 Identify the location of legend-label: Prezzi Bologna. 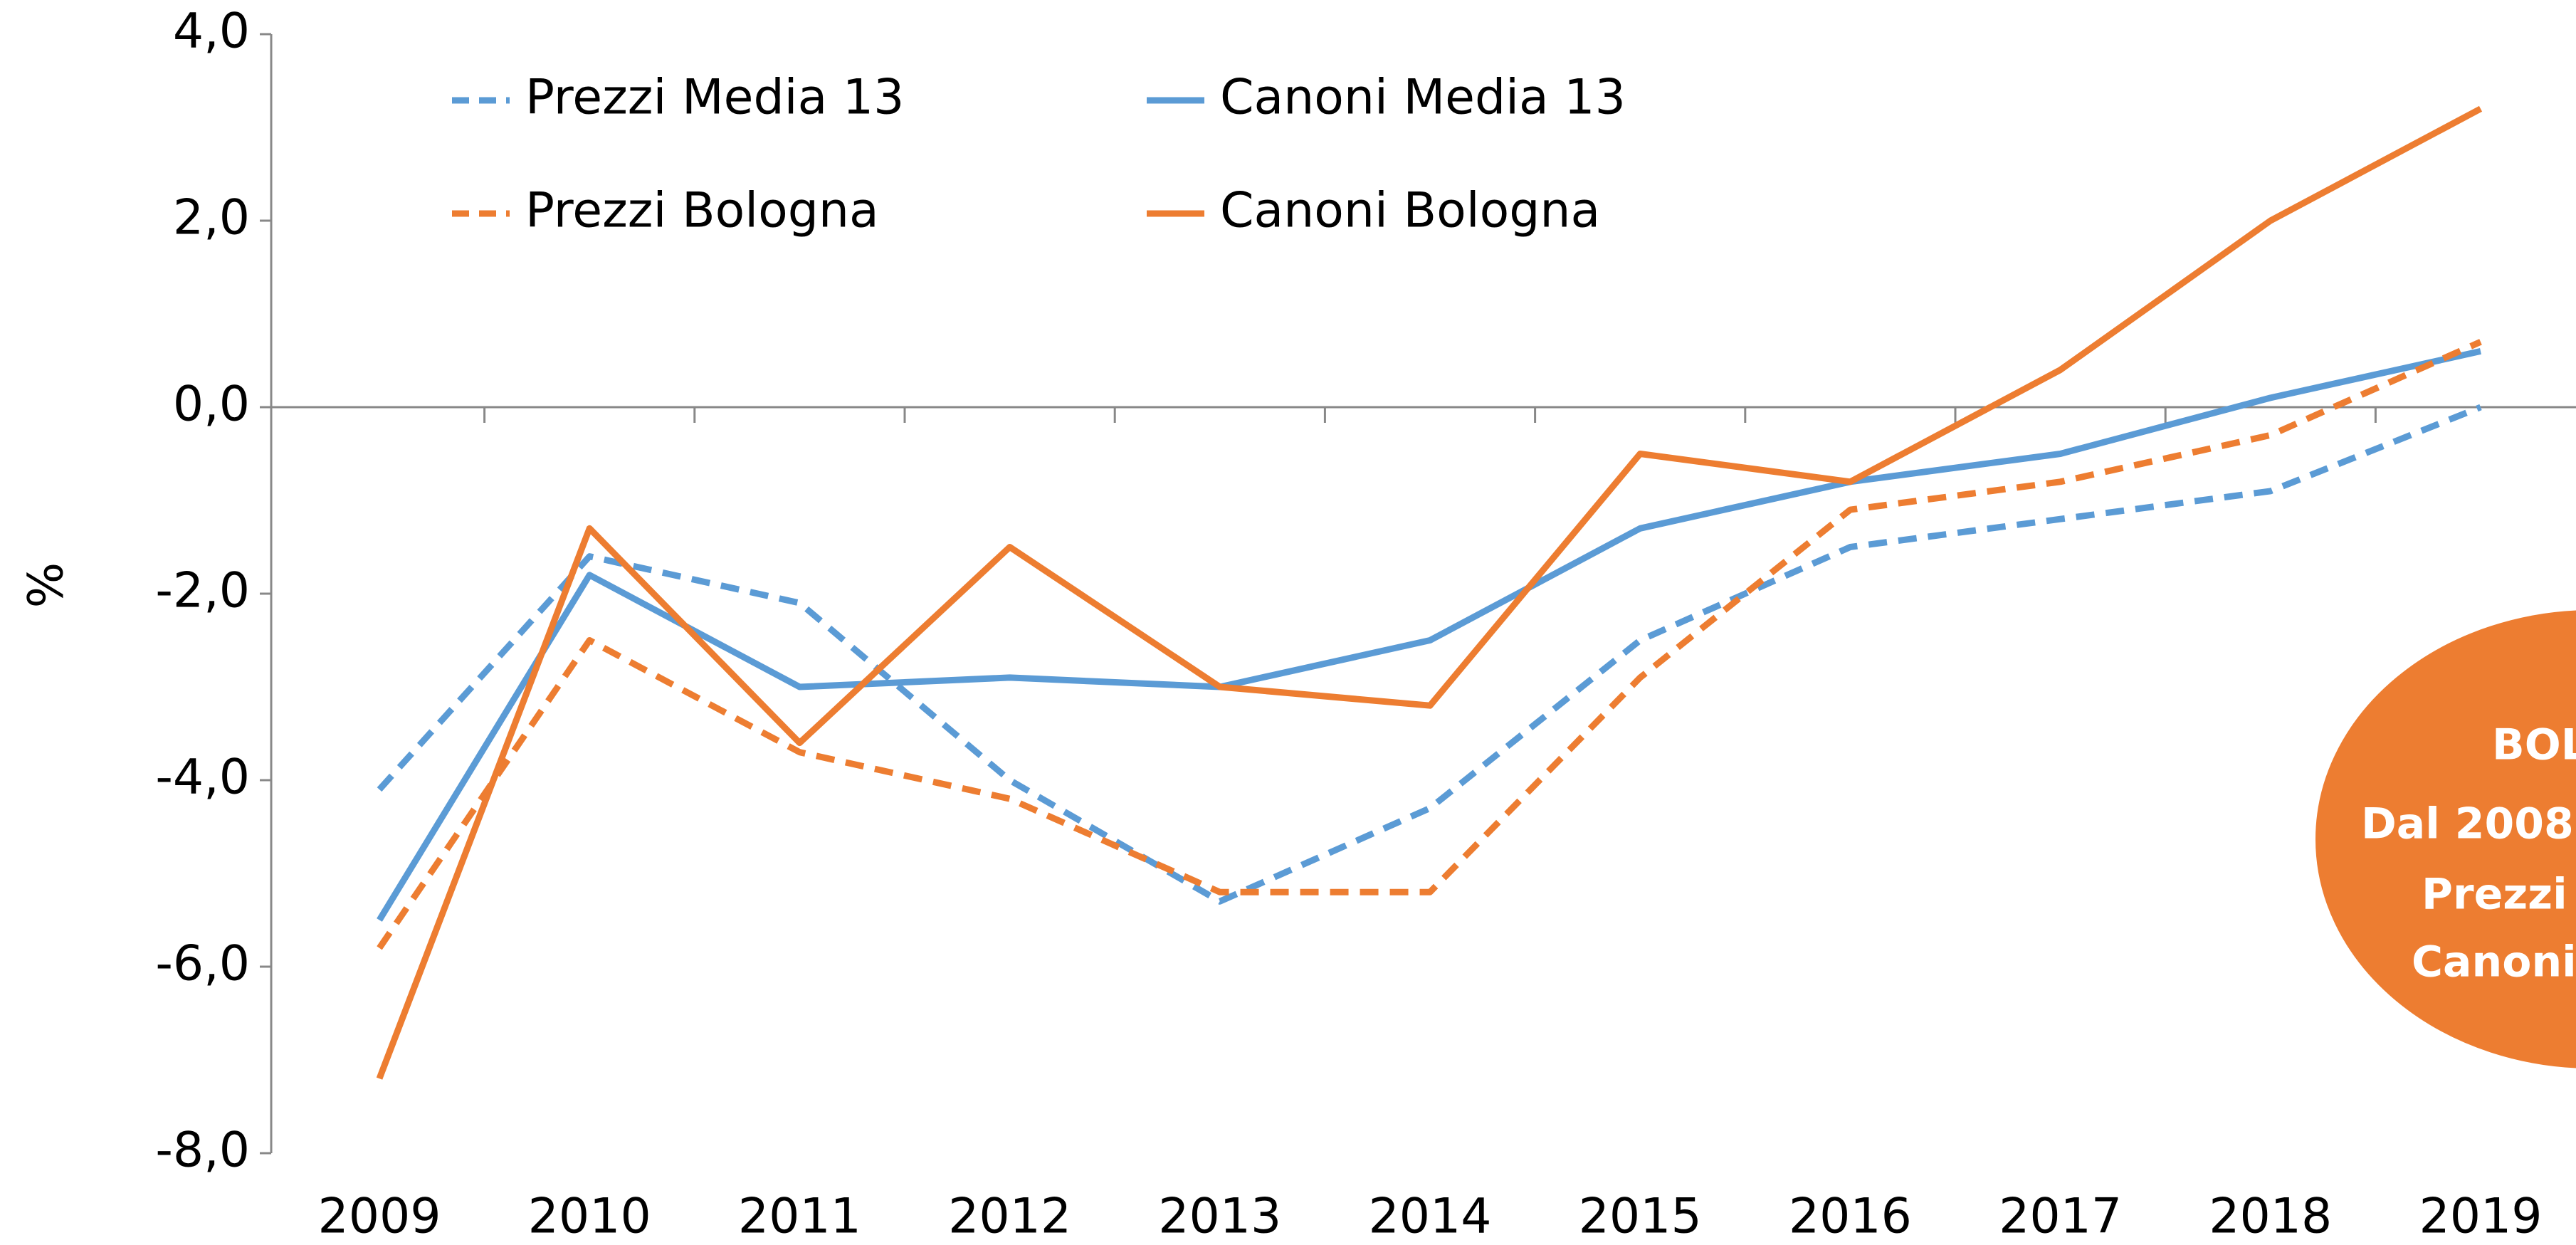
(702, 211).